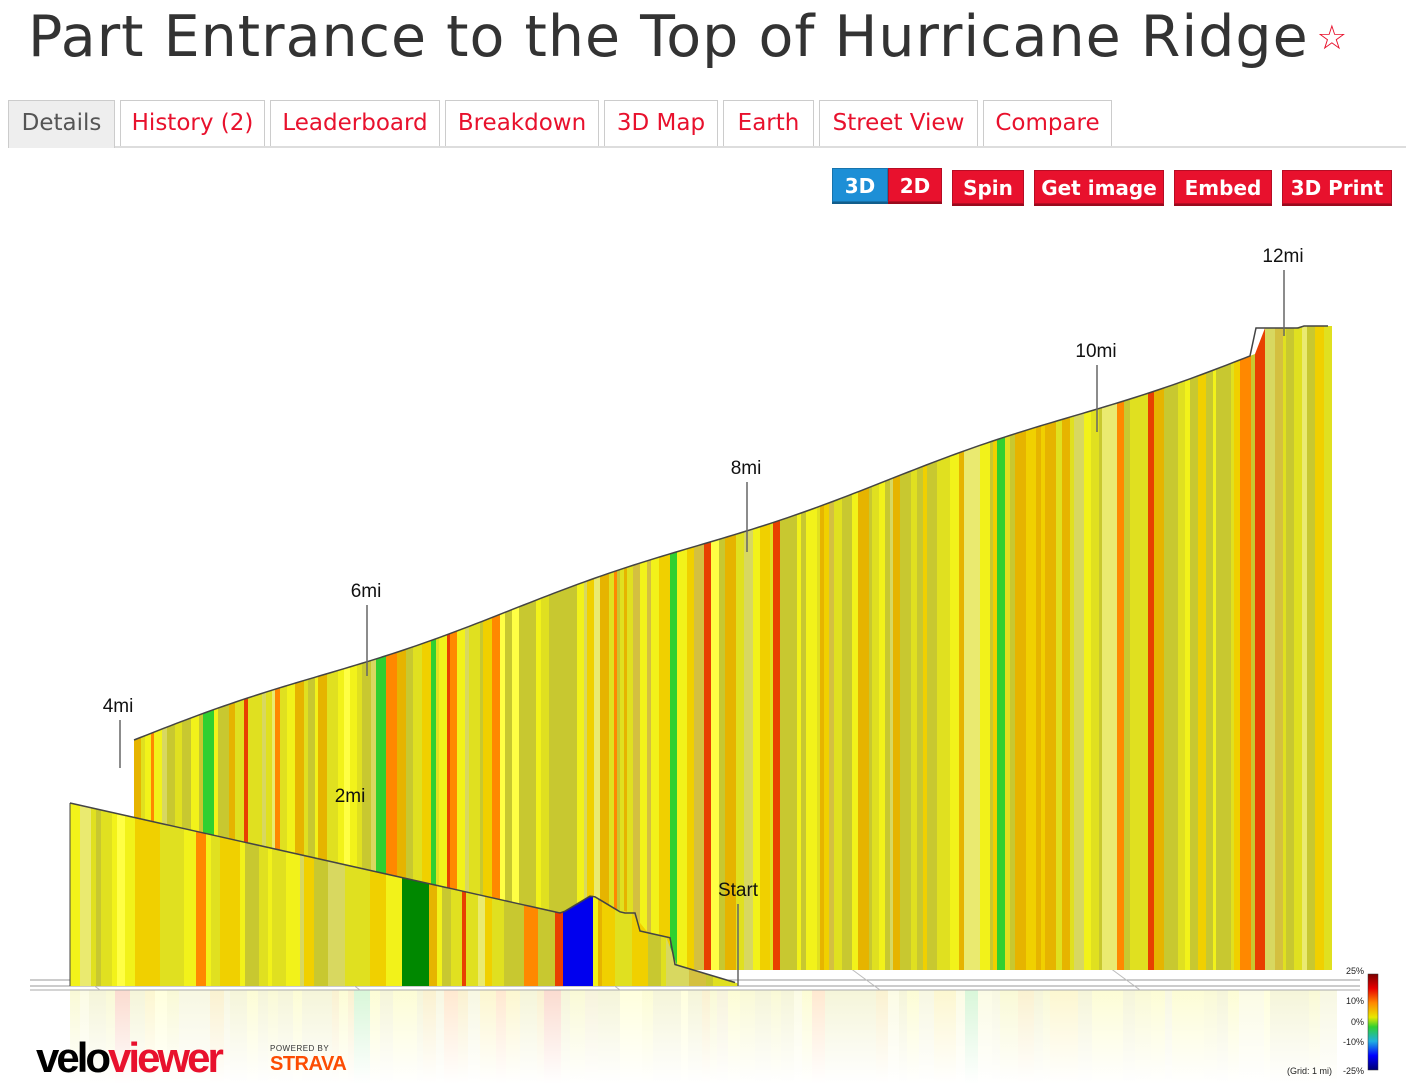 The width and height of the screenshot is (1406, 1084). I want to click on marker-label: Start, so click(738, 890).